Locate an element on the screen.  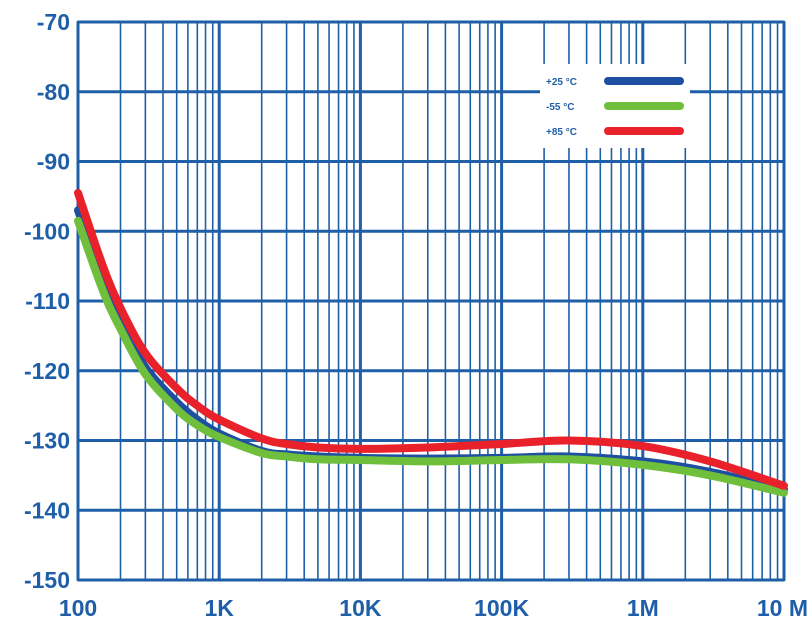
y-tick-label: -140 is located at coordinates (47, 510).